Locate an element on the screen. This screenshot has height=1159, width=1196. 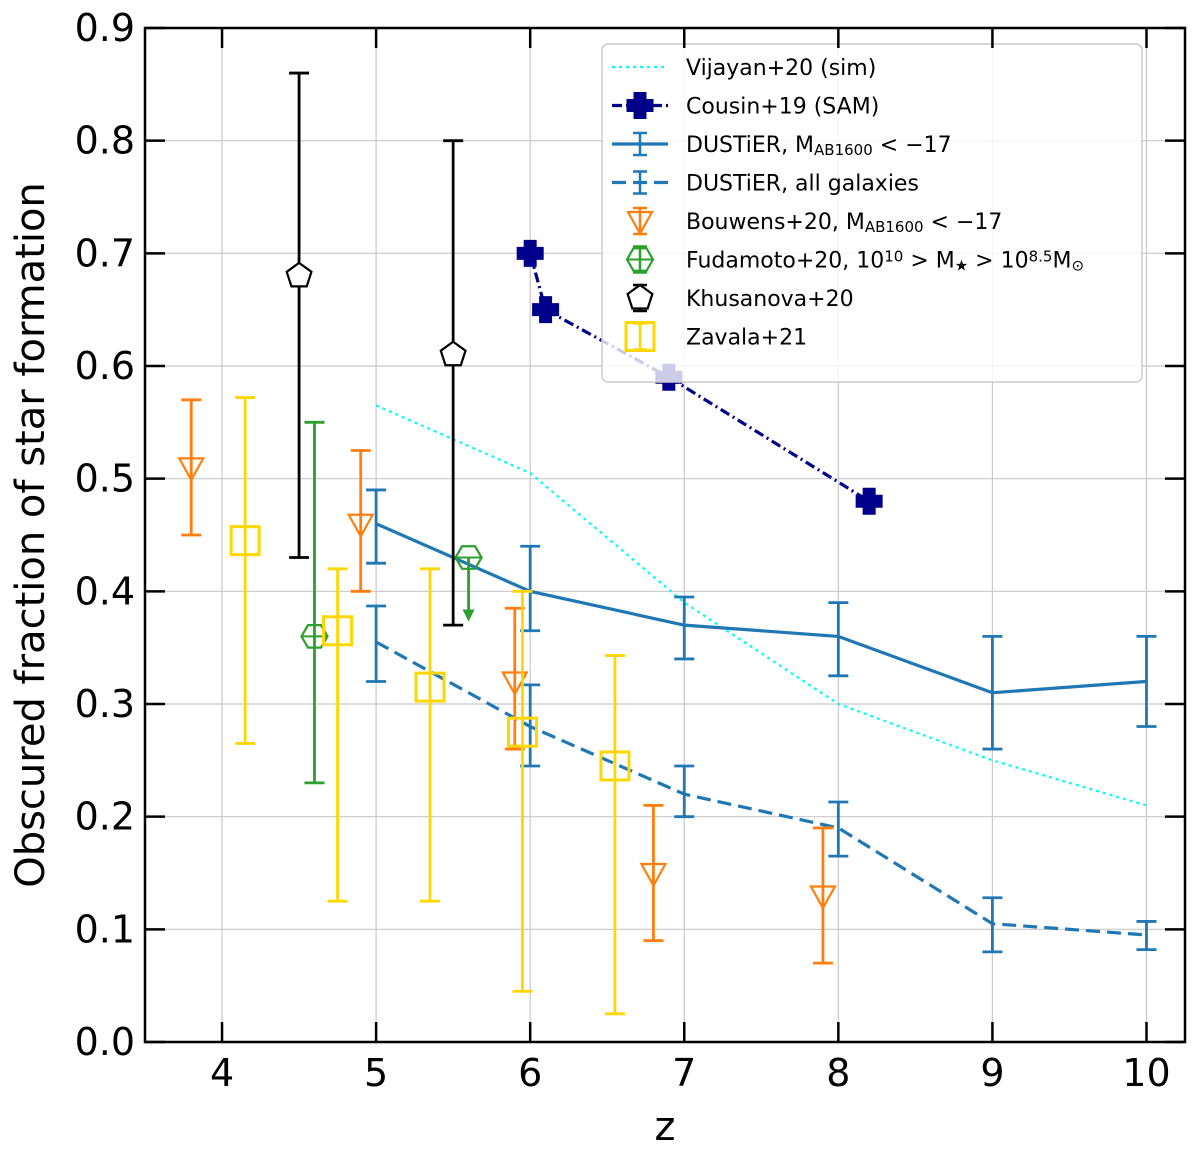
x-tick-label: 10 is located at coordinates (1146, 1073).